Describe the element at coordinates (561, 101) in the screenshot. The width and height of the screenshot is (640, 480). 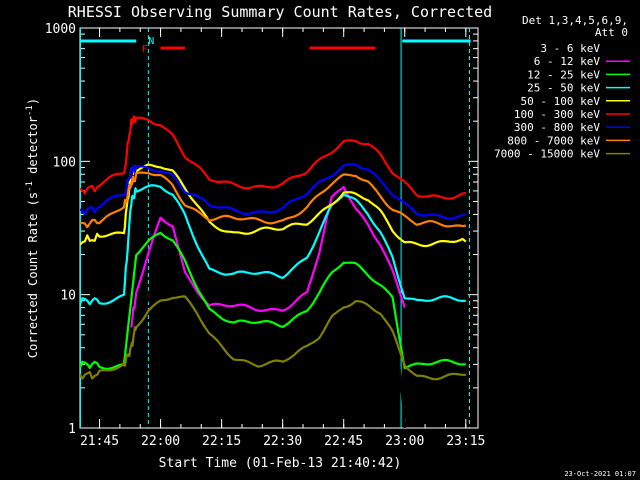
I see `legend-entry-label: 50 - 100 keV` at that location.